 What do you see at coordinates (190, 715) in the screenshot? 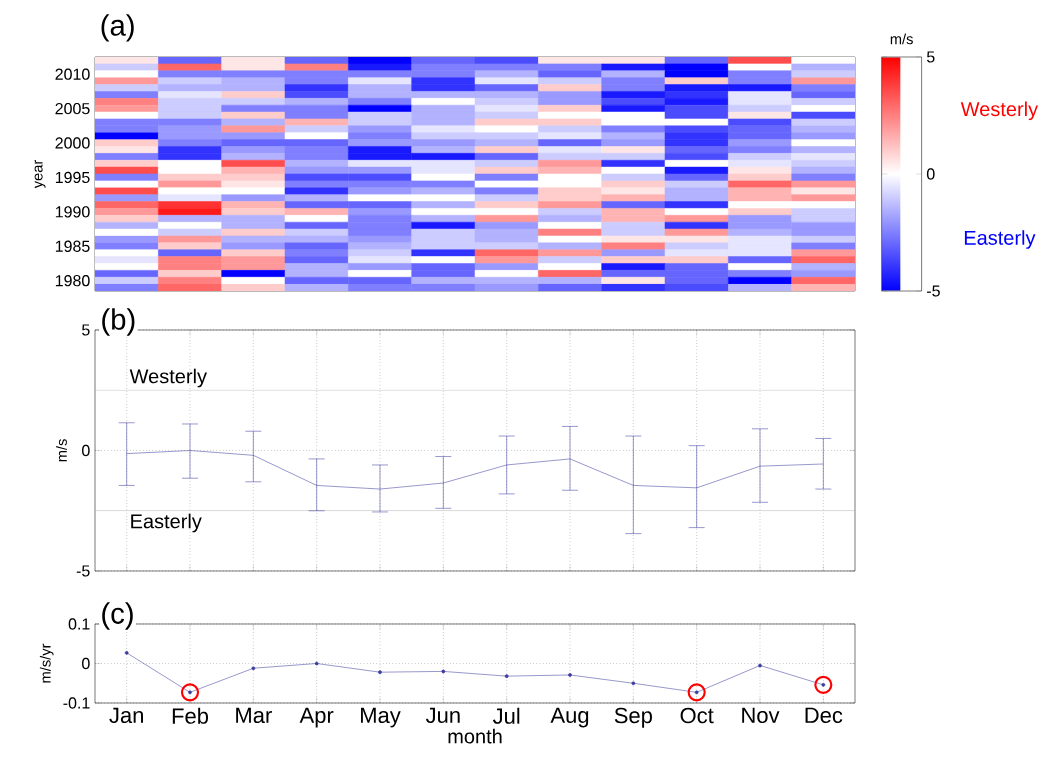
I see `x-tick-label: Feb` at bounding box center [190, 715].